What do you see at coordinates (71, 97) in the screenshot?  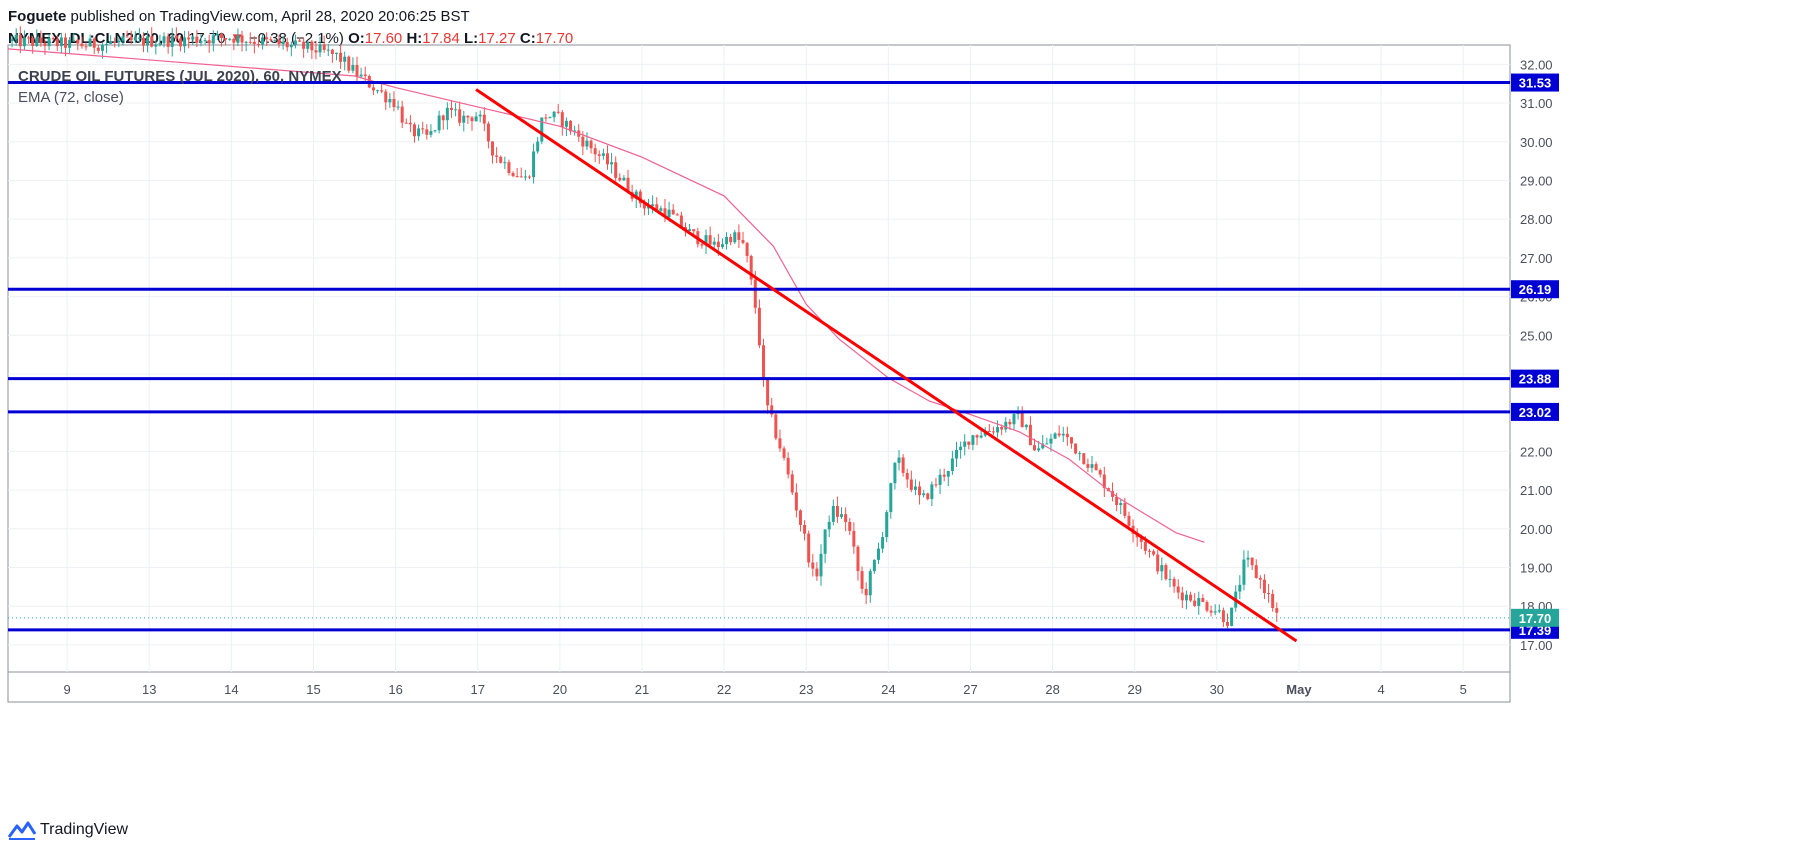 I see `indicator-label: EMA (72, close)` at bounding box center [71, 97].